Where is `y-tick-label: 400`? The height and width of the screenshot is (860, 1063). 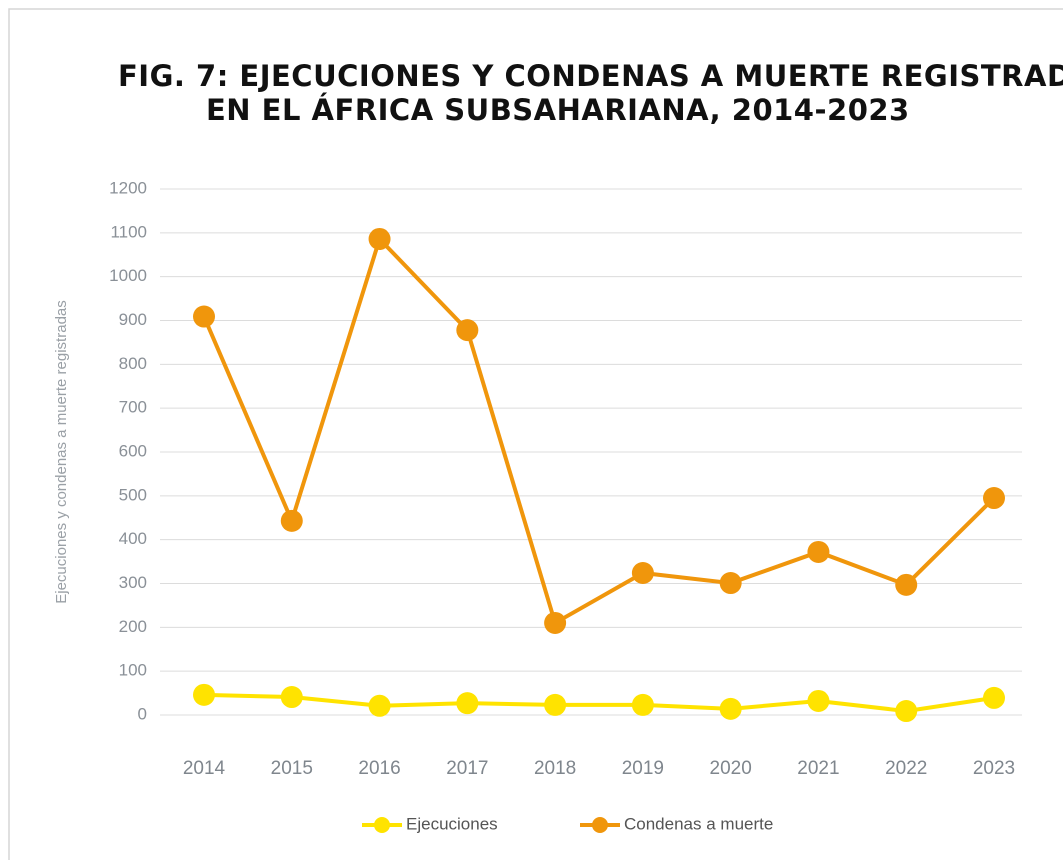 y-tick-label: 400 is located at coordinates (133, 538).